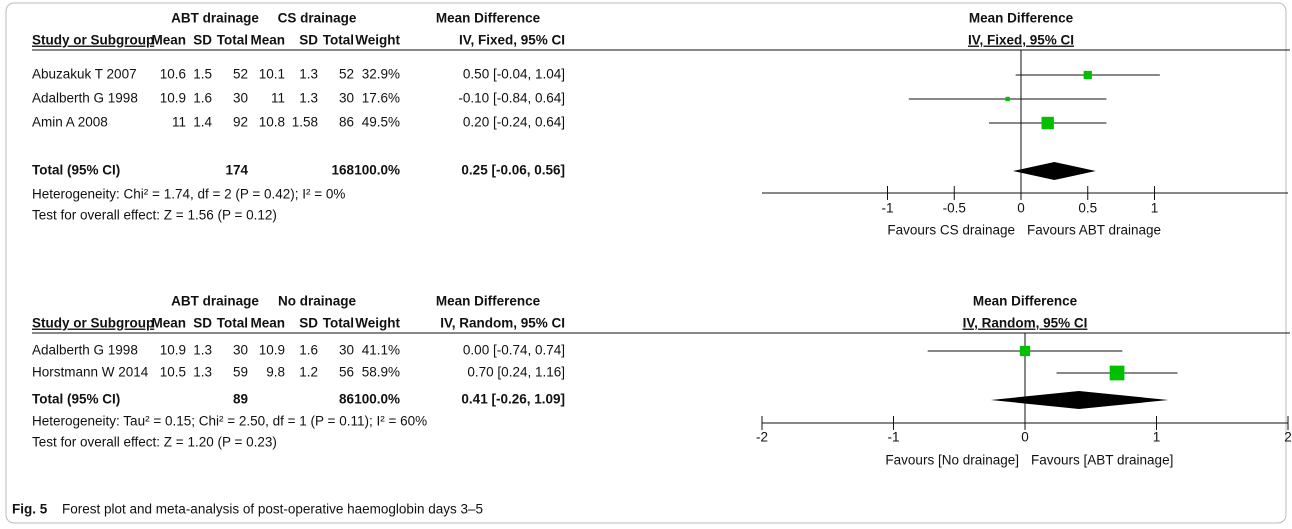  I want to click on favours-left: Favours [No drainage], so click(952, 460).